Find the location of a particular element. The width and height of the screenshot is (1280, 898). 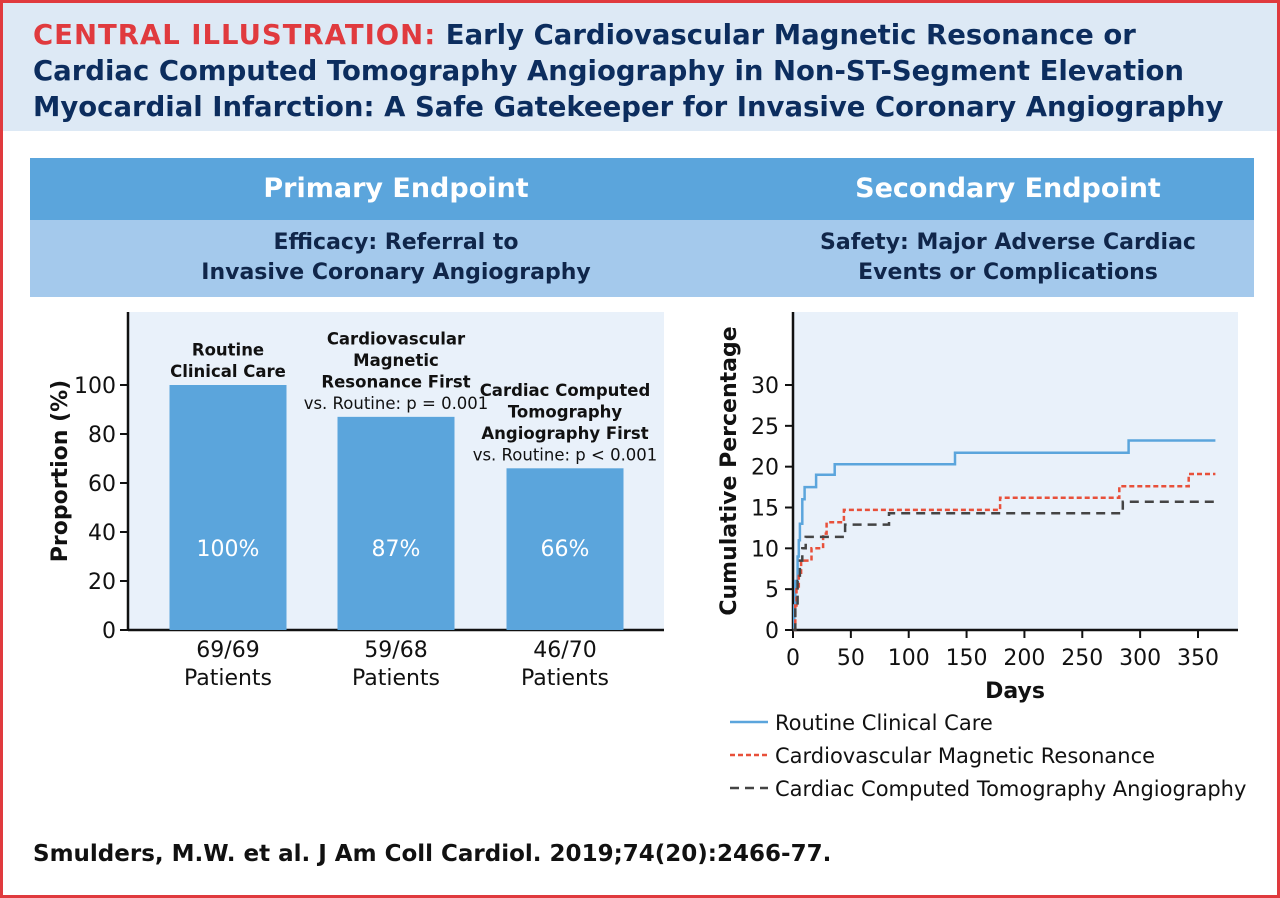

line-y-tick-label: 30 is located at coordinates (765, 386).